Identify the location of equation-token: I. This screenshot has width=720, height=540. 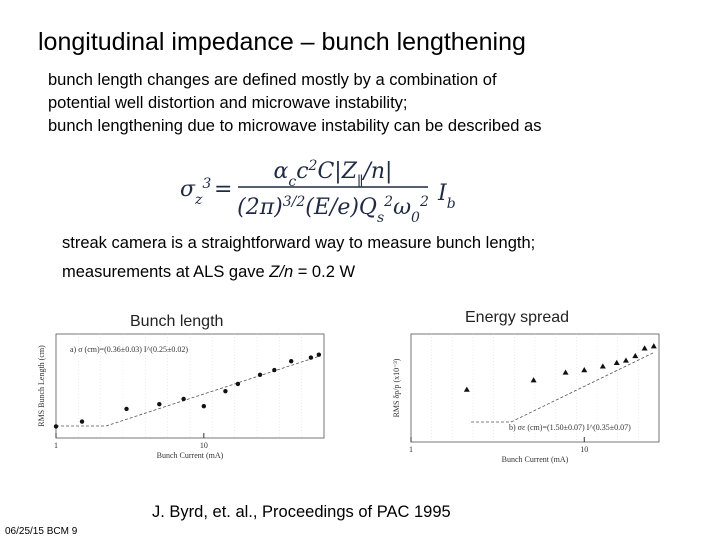
(442, 193).